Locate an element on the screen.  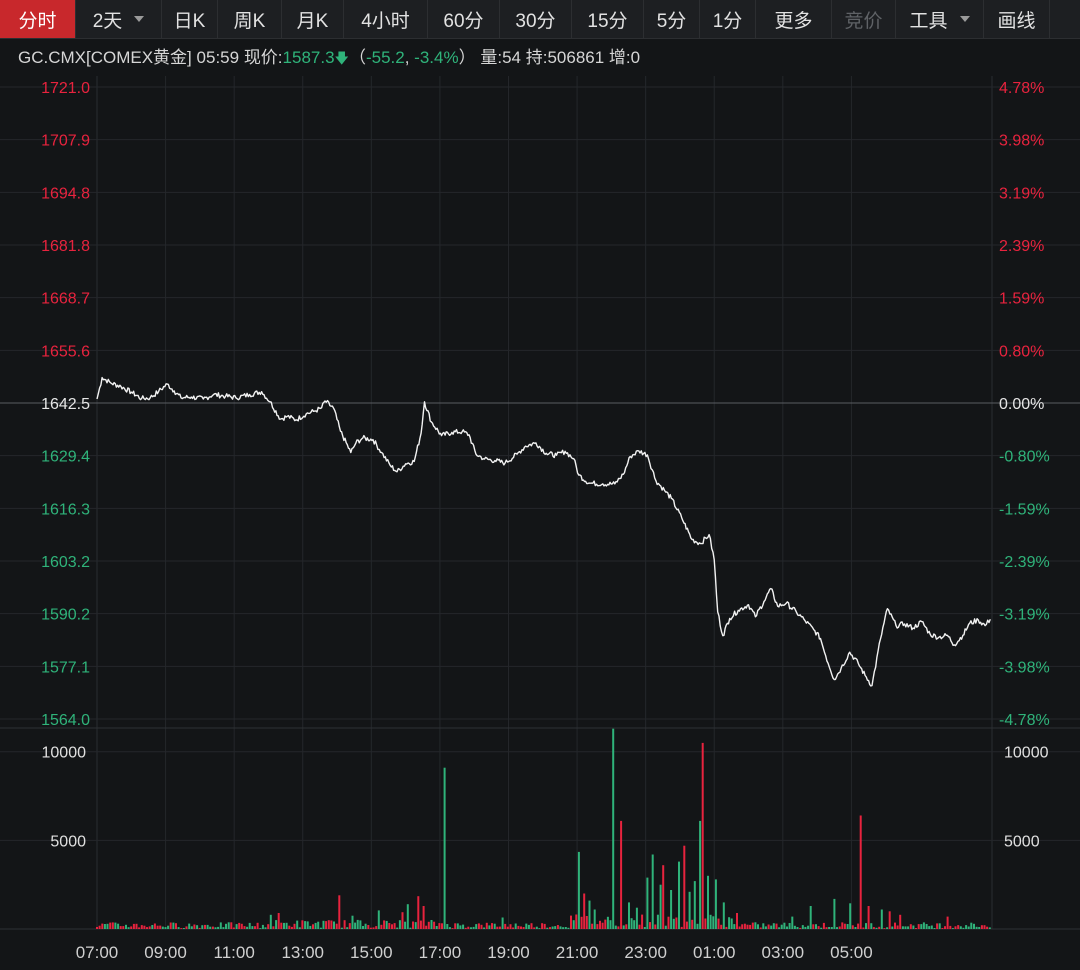
caret-down-icon is located at coordinates (139, 19).